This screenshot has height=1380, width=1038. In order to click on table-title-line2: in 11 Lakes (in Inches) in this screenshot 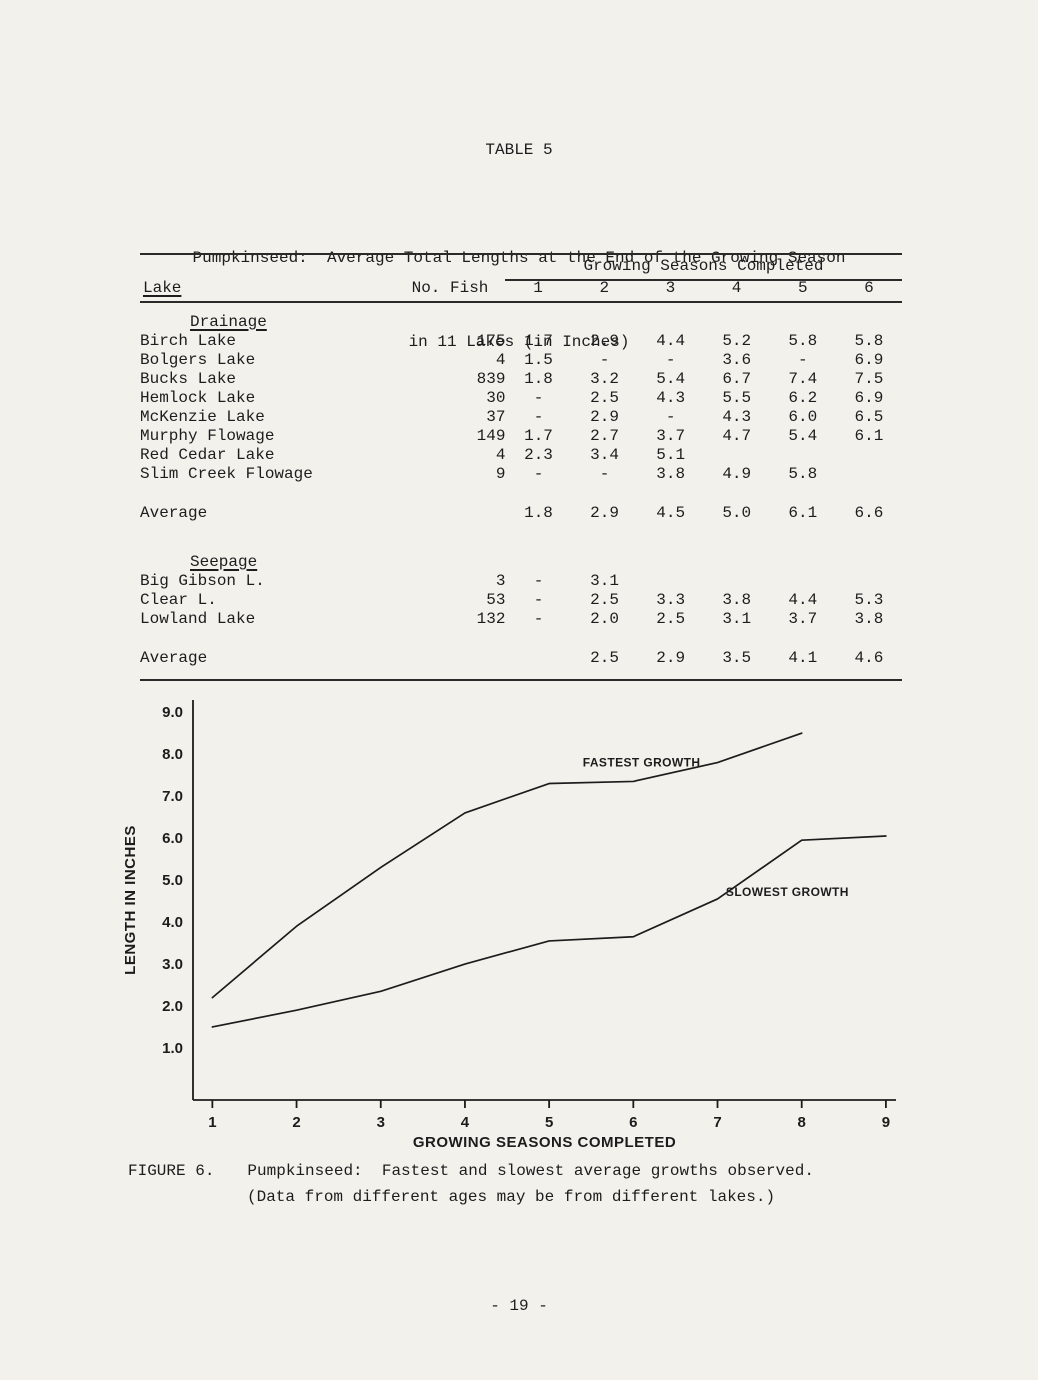, I will do `click(519, 342)`.